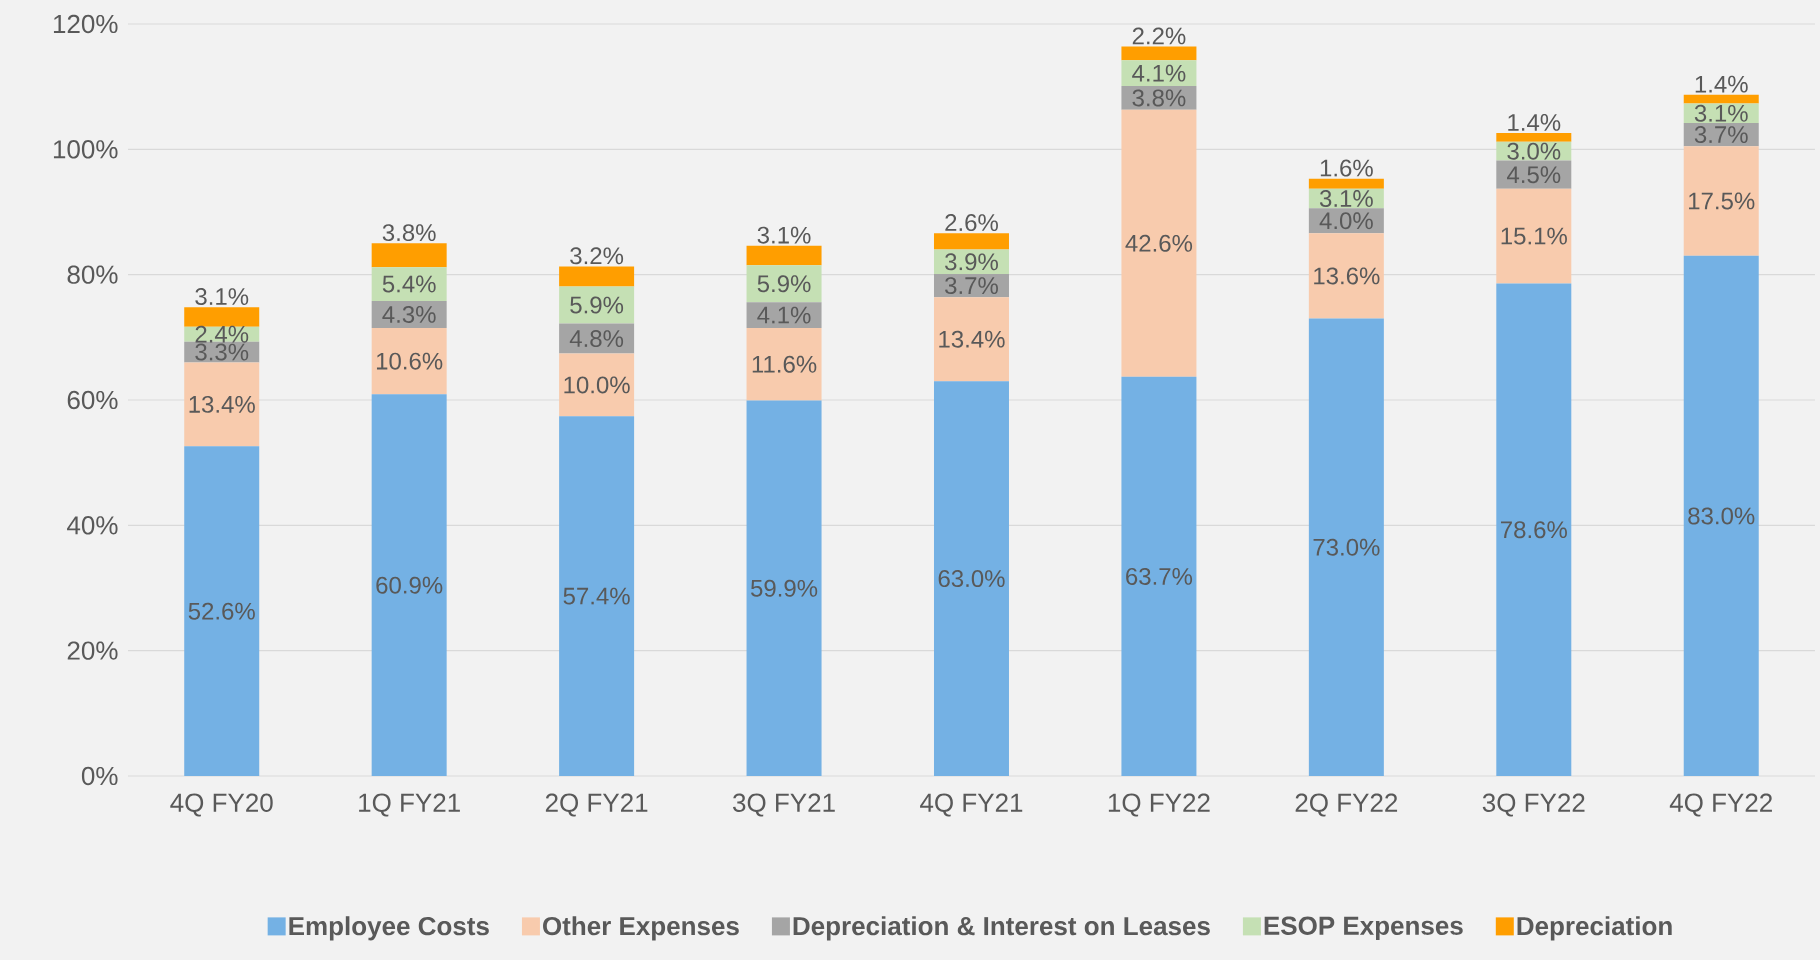 The height and width of the screenshot is (960, 1820). What do you see at coordinates (409, 314) in the screenshot?
I see `data-label: 4.3%` at bounding box center [409, 314].